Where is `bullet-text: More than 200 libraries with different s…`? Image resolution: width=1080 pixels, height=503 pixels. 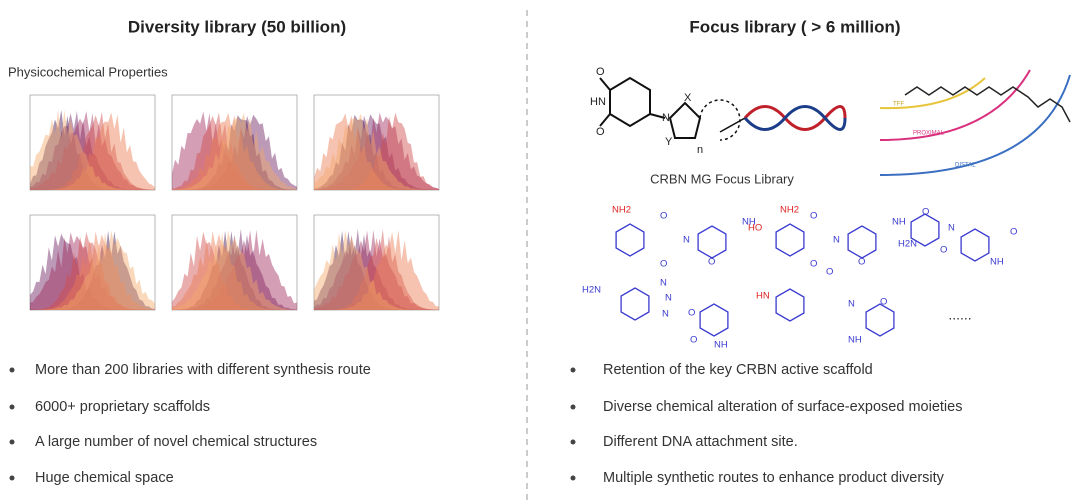 bullet-text: More than 200 libraries with different s… is located at coordinates (203, 370).